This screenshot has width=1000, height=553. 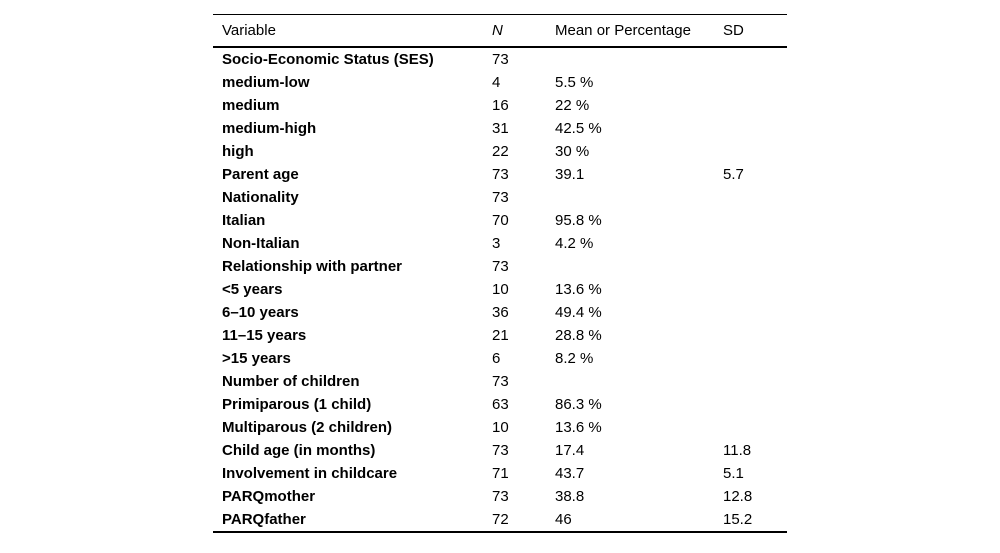 I want to click on mean-cell: 5.5 %, so click(x=574, y=82).